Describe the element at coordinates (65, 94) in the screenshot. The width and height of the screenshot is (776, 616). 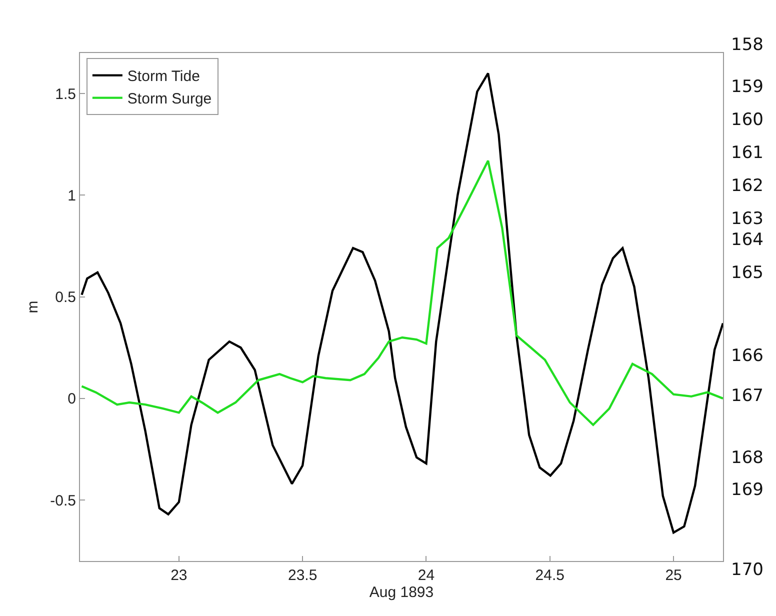
I see `y-tick-label: 1.5` at that location.